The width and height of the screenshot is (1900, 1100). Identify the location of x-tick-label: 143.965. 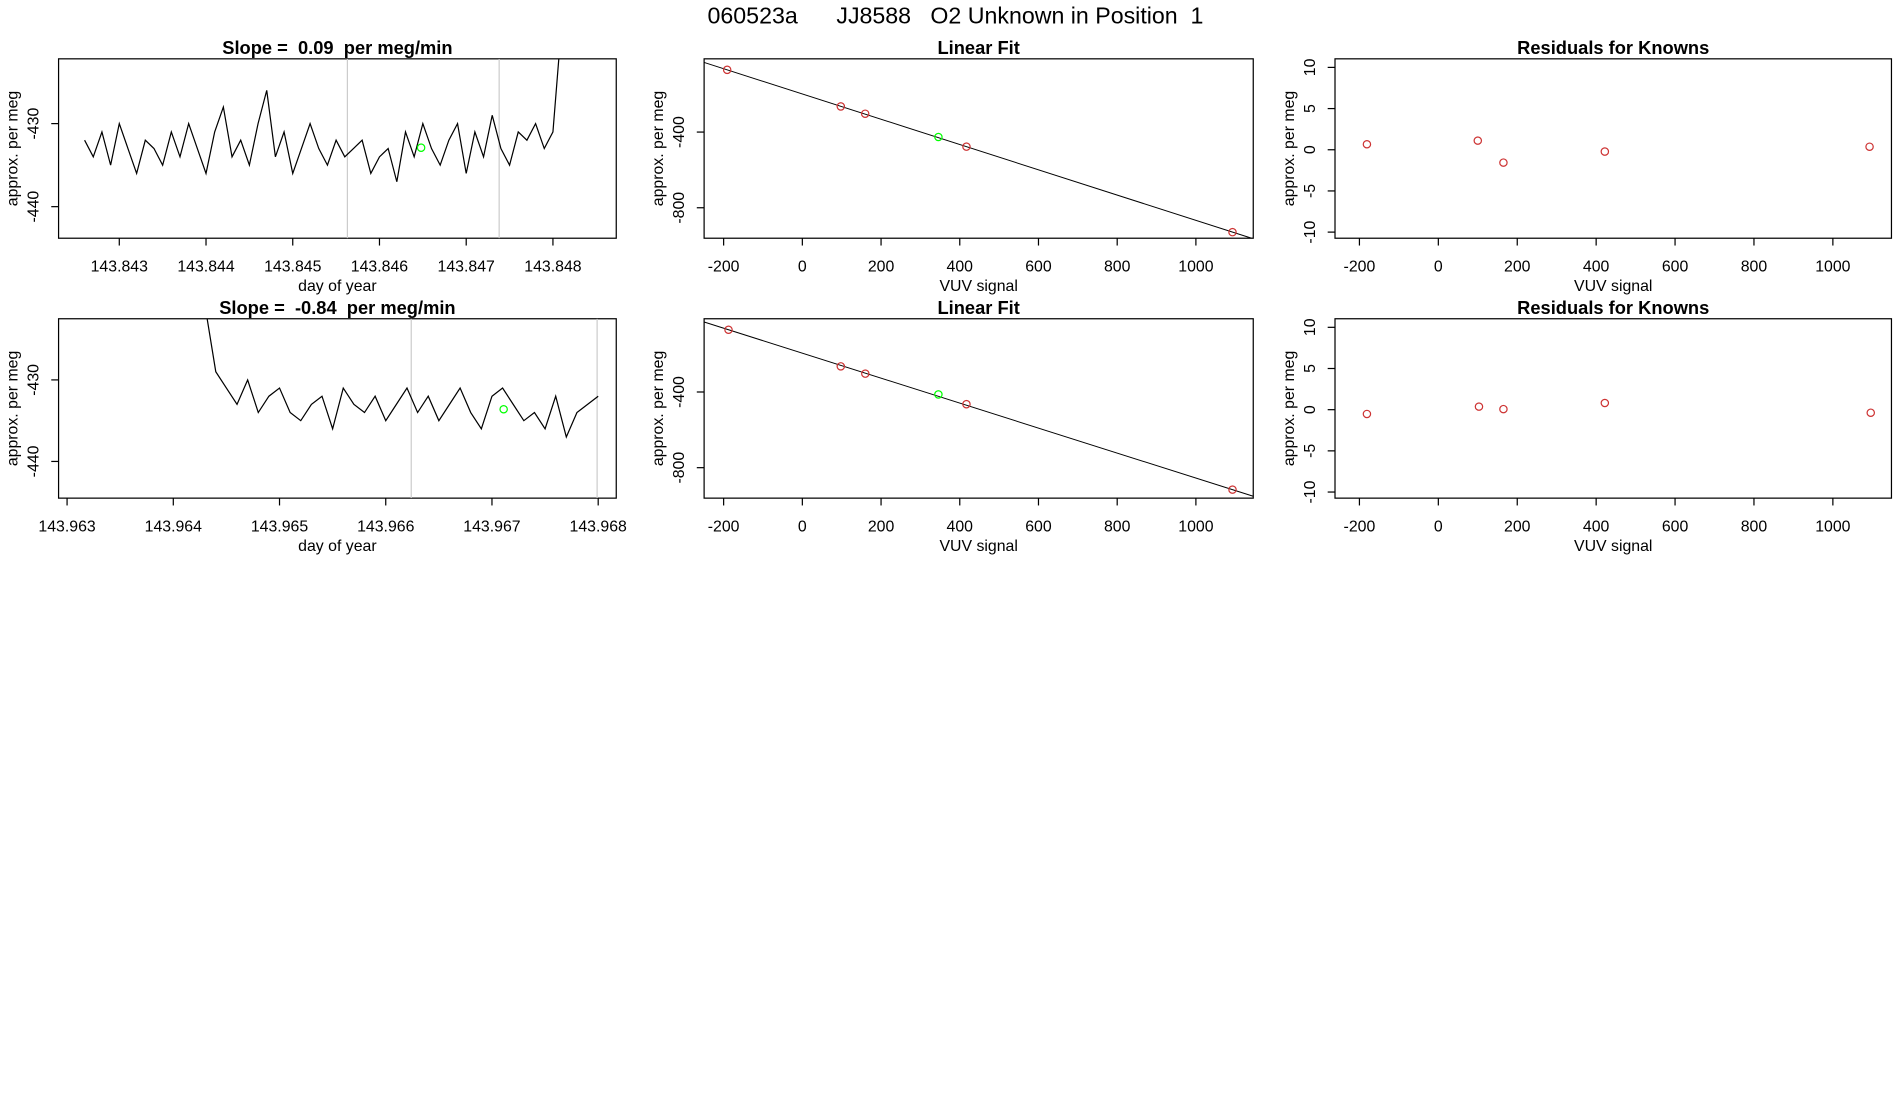
(280, 527).